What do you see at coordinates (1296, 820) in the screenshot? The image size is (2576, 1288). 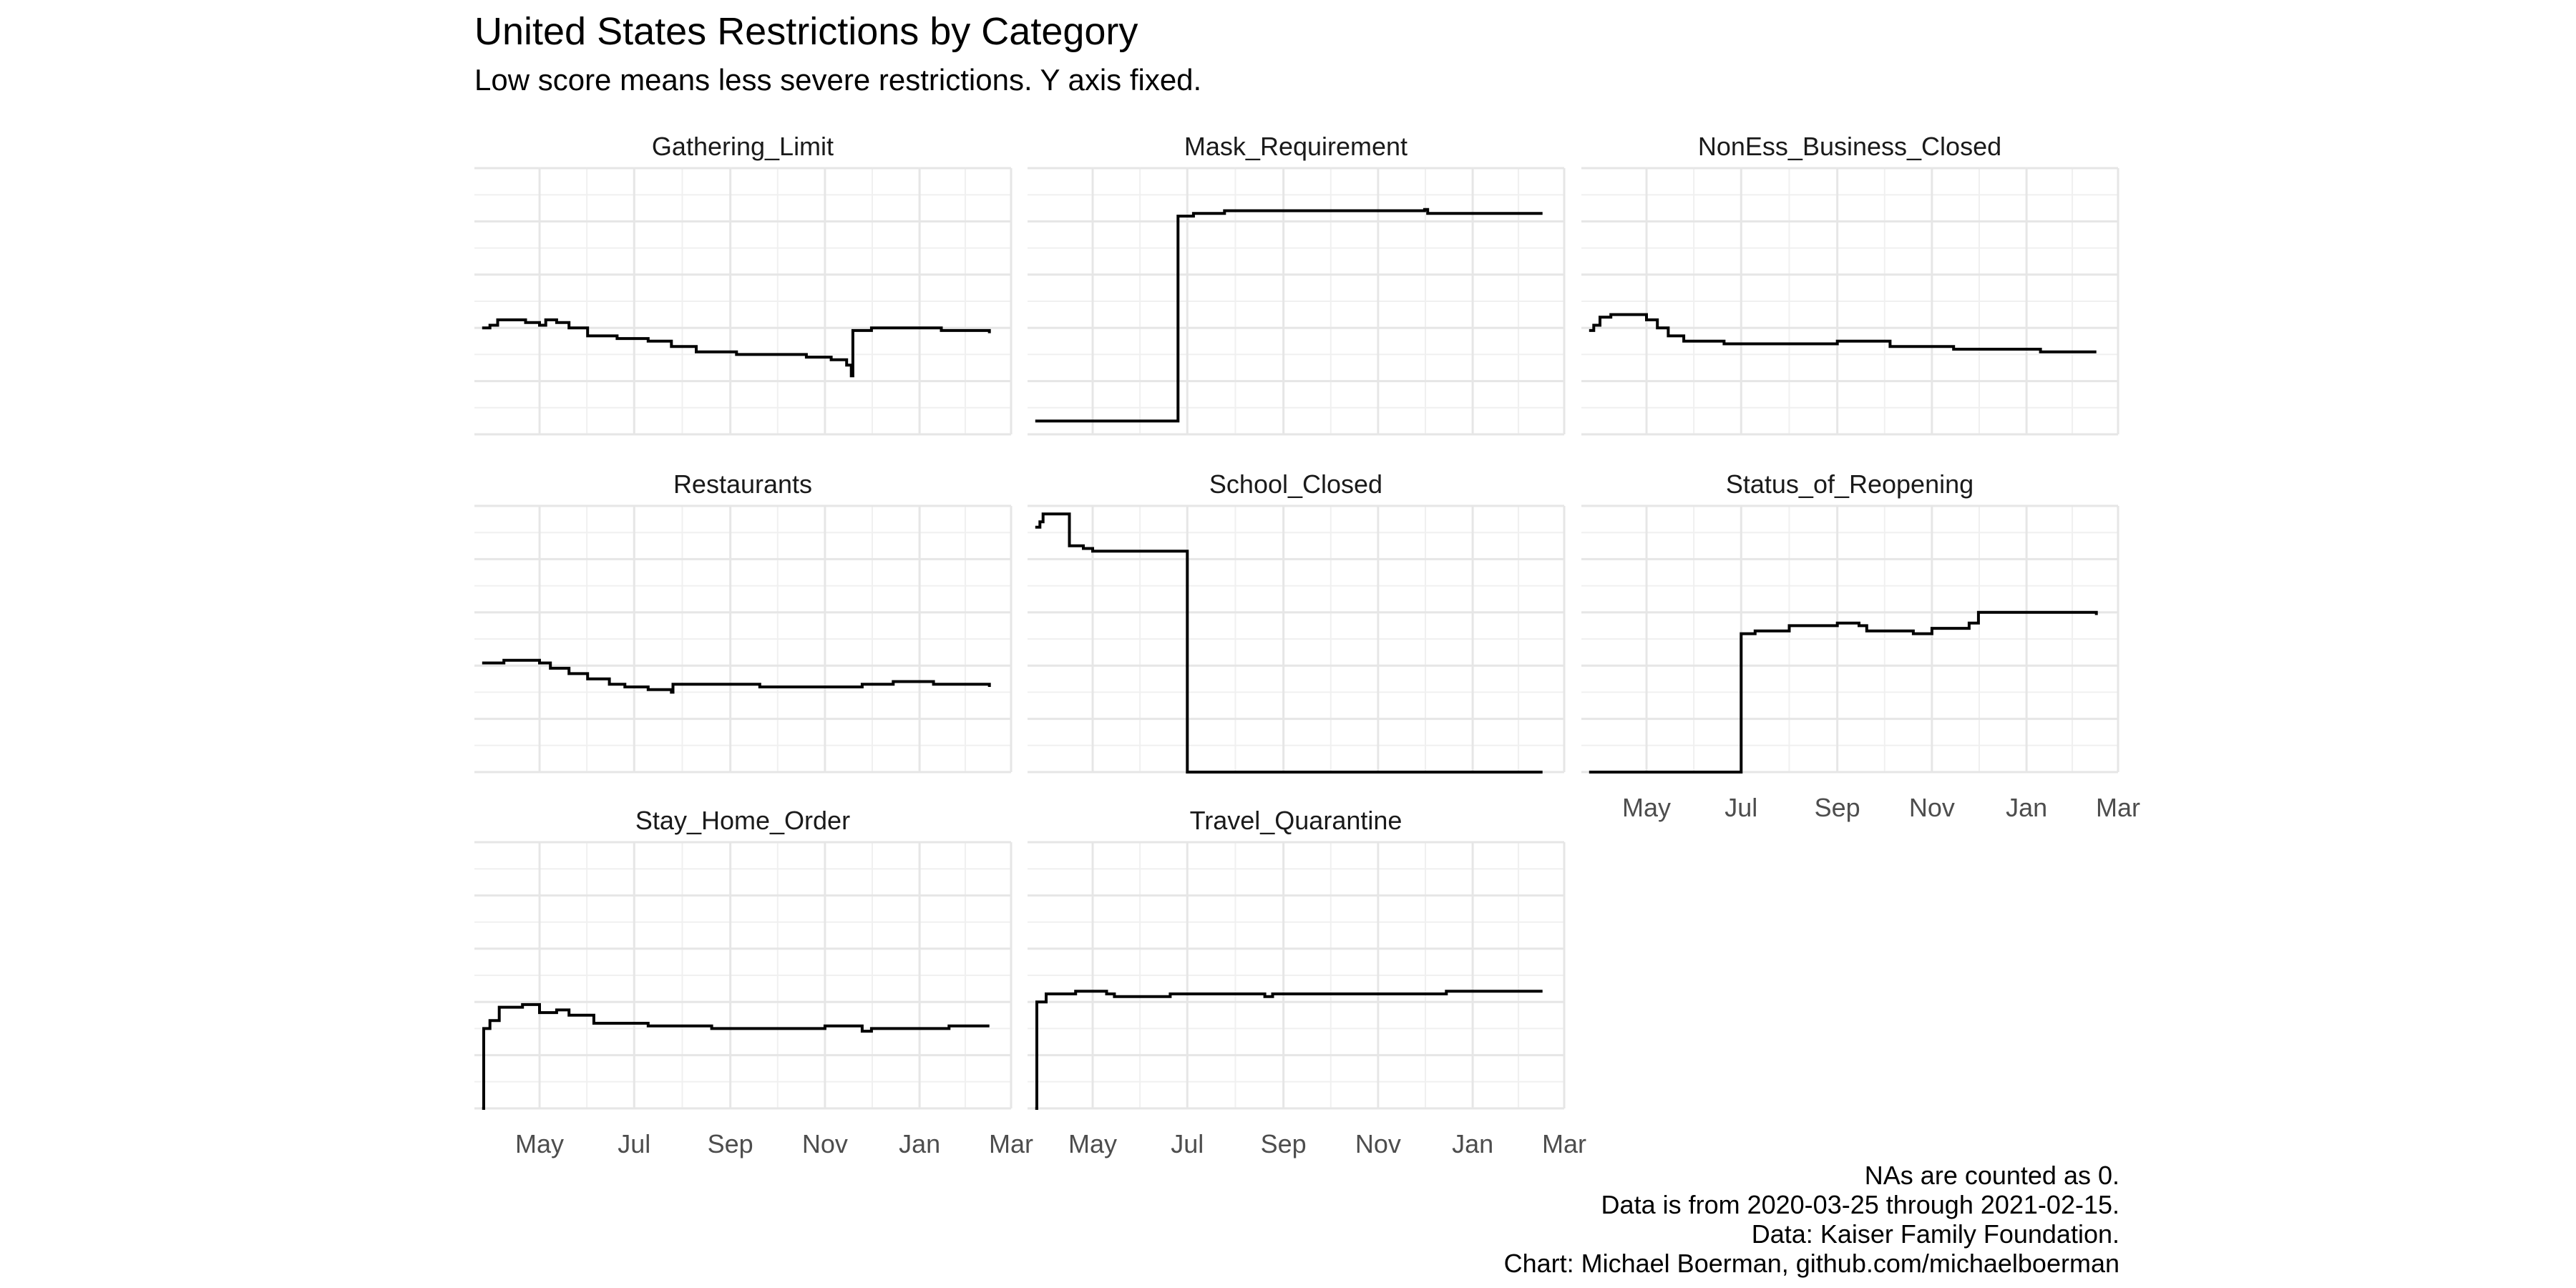 I see `facet-strip-label: Travel_Quarantine` at bounding box center [1296, 820].